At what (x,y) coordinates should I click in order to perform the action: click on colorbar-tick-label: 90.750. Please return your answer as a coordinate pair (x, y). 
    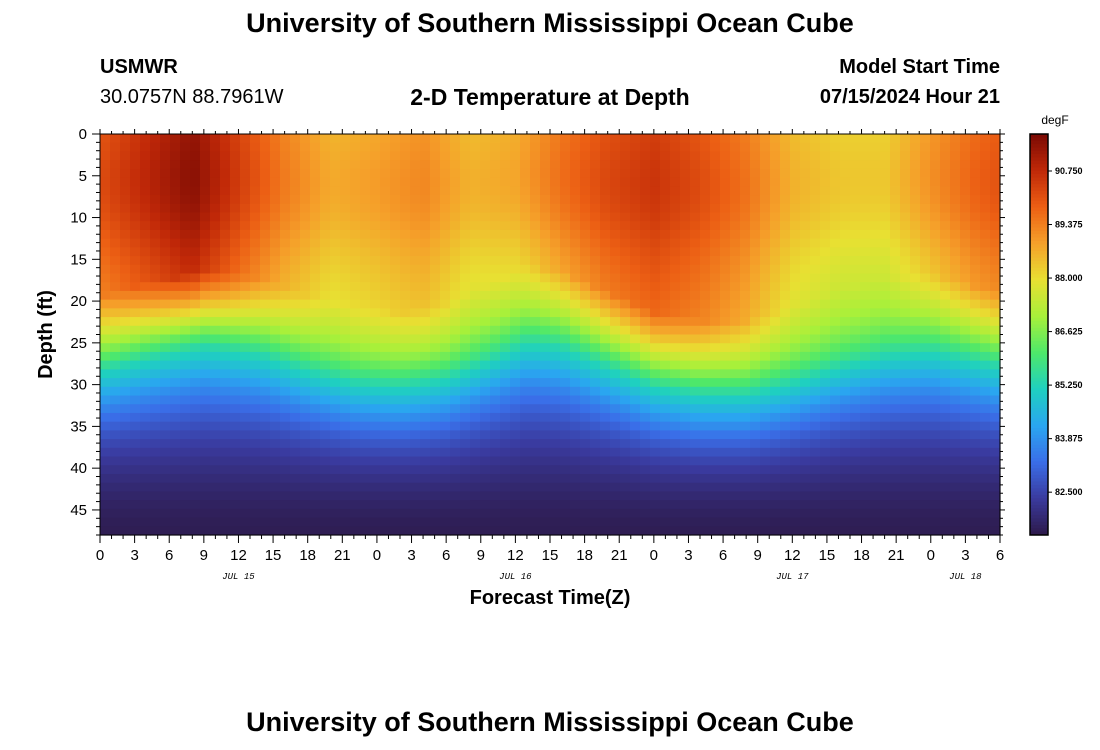
    Looking at the image, I should click on (1069, 171).